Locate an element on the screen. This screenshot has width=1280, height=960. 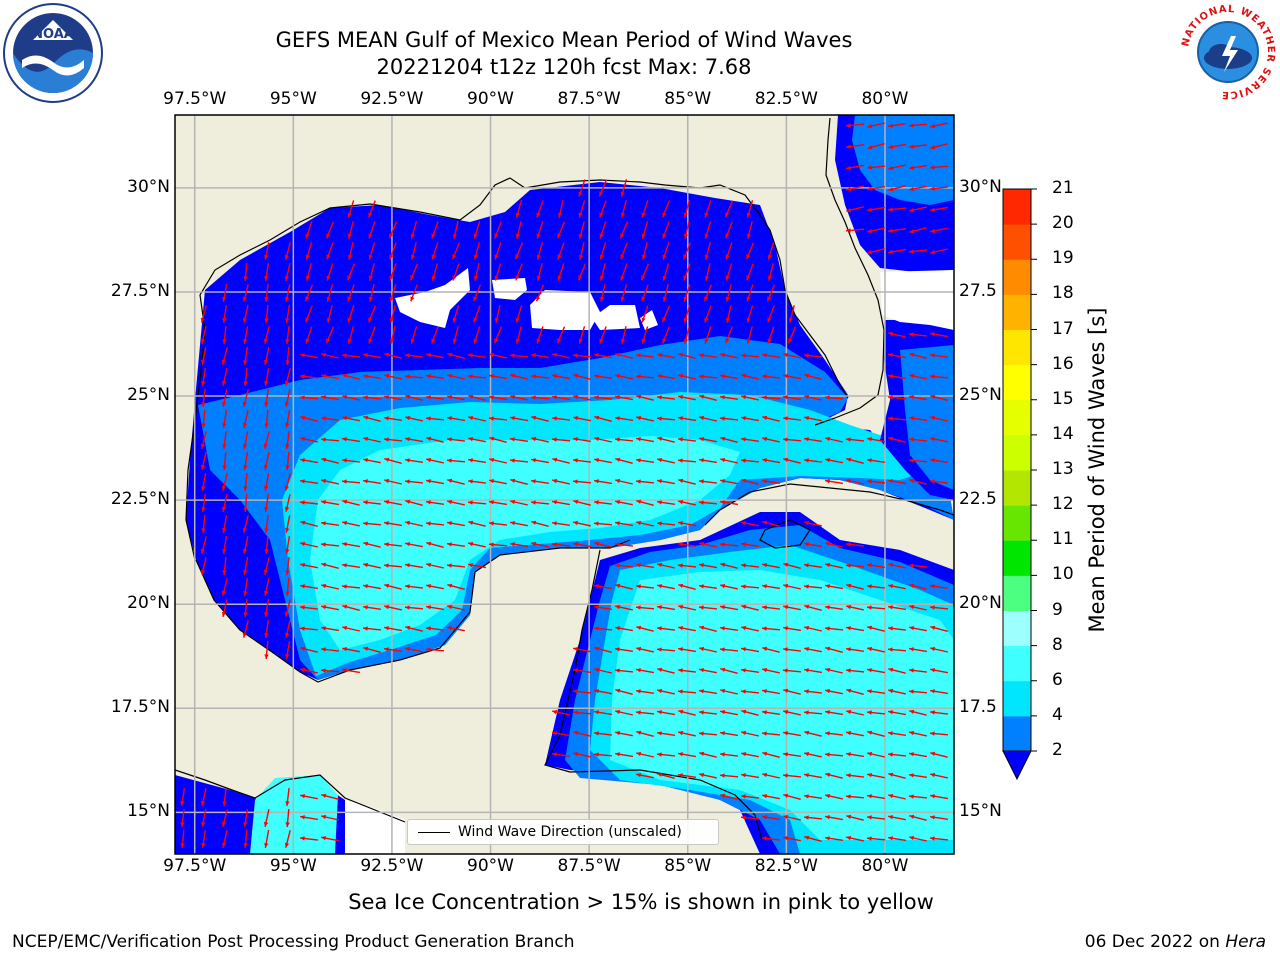
lat-label: 17.5°N is located at coordinates (140, 707).